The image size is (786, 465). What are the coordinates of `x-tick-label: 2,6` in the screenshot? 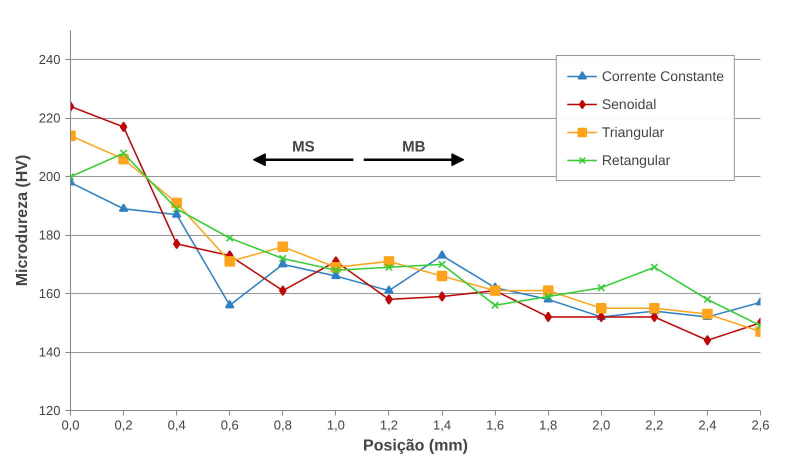 It's located at (760, 425).